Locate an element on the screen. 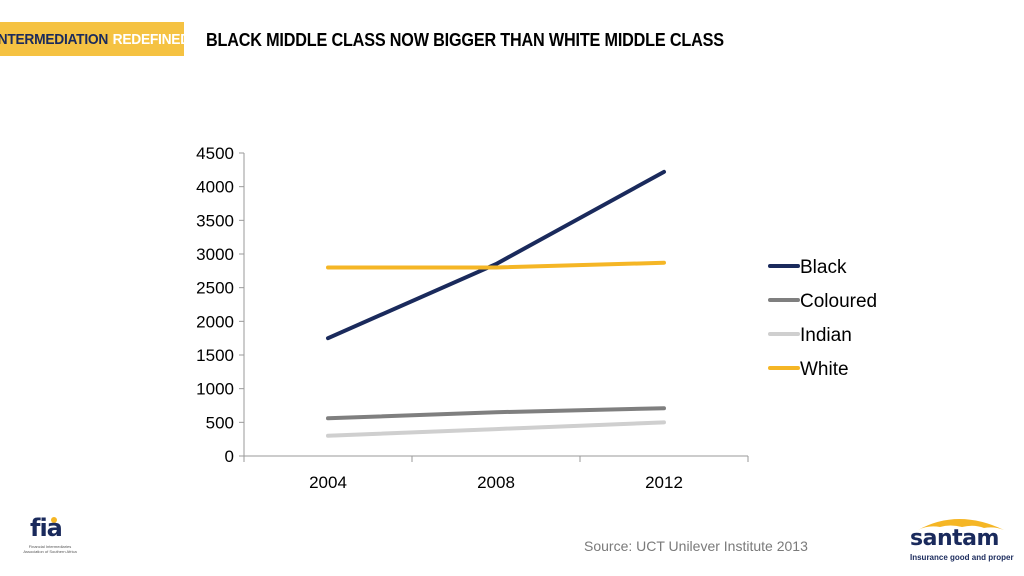 Image resolution: width=1024 pixels, height=576 pixels. source-note: Source: UCT Unilever Institute 2013 is located at coordinates (696, 546).